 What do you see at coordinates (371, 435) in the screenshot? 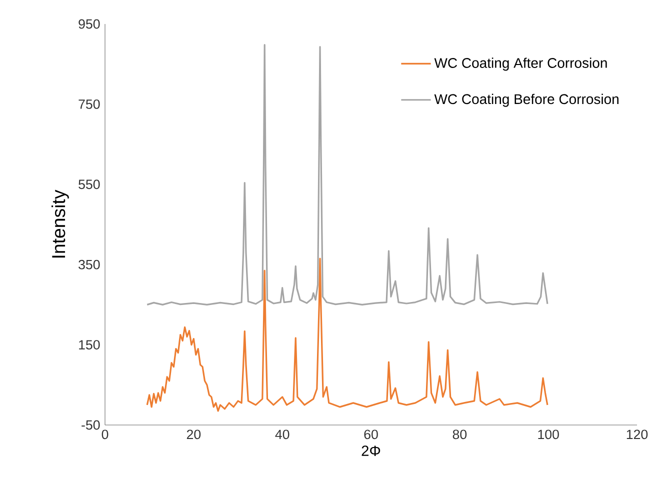
I see `x-tick-label: 60` at bounding box center [371, 435].